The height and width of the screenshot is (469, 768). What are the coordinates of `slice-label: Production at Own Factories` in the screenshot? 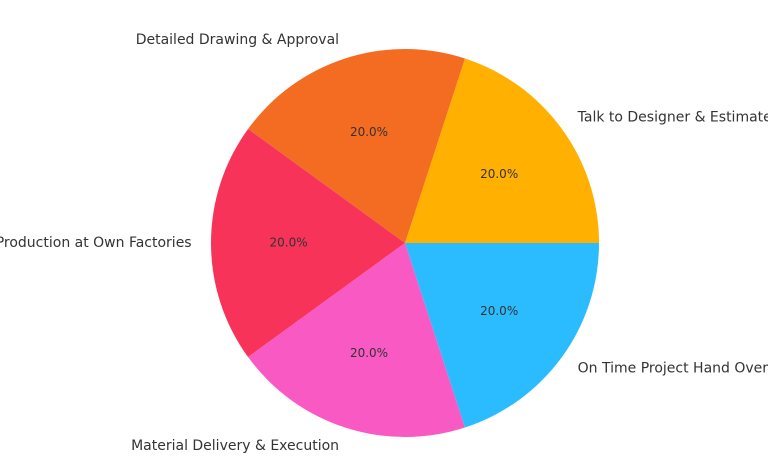 It's located at (96, 243).